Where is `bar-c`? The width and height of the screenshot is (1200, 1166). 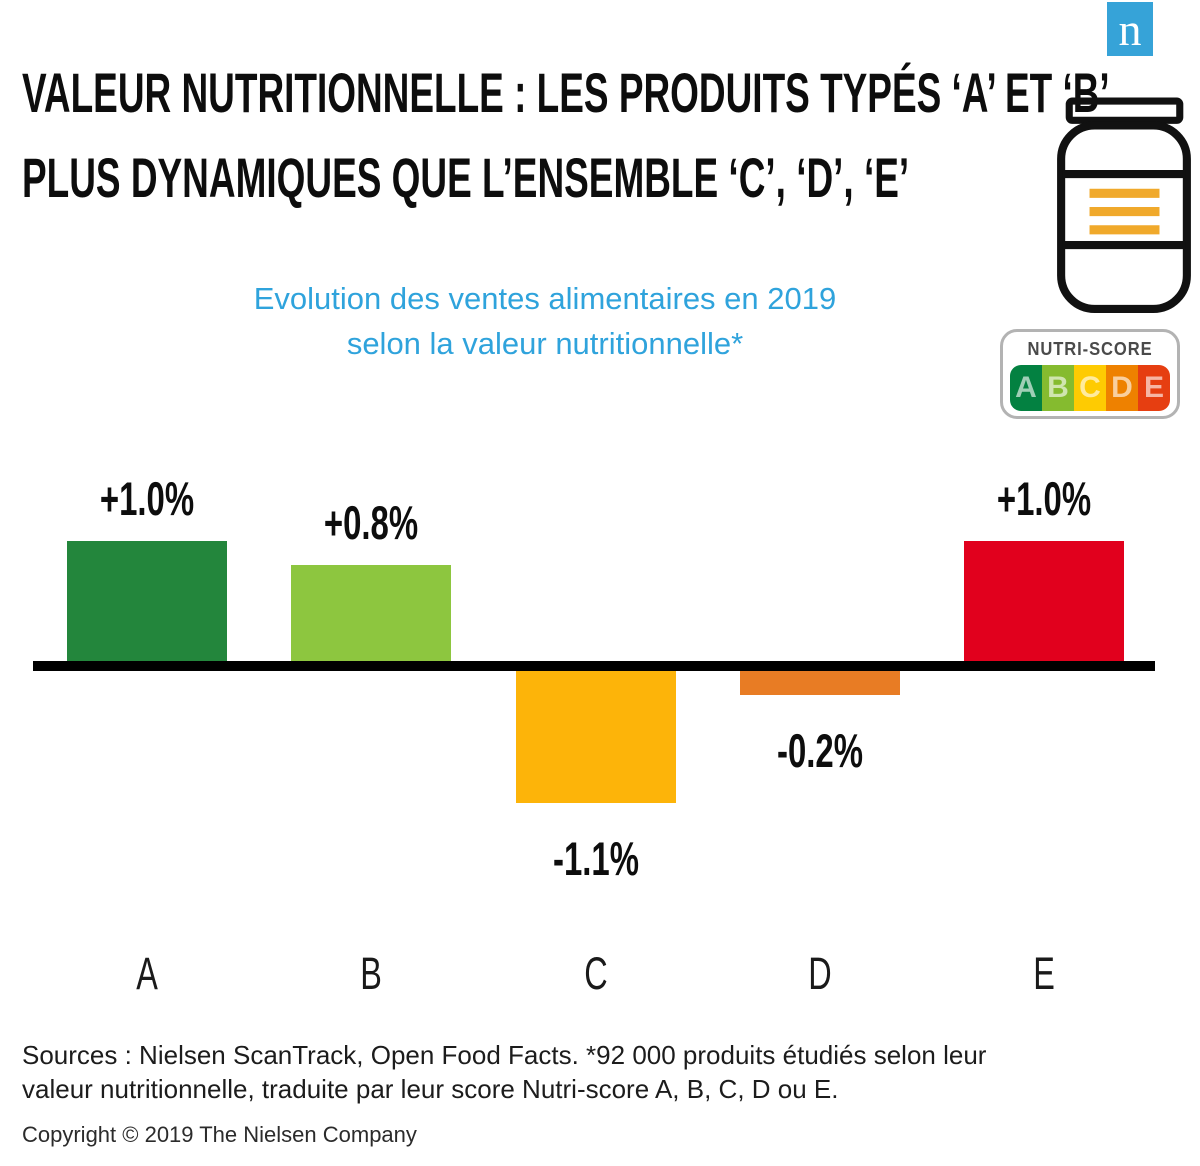 bar-c is located at coordinates (595, 737).